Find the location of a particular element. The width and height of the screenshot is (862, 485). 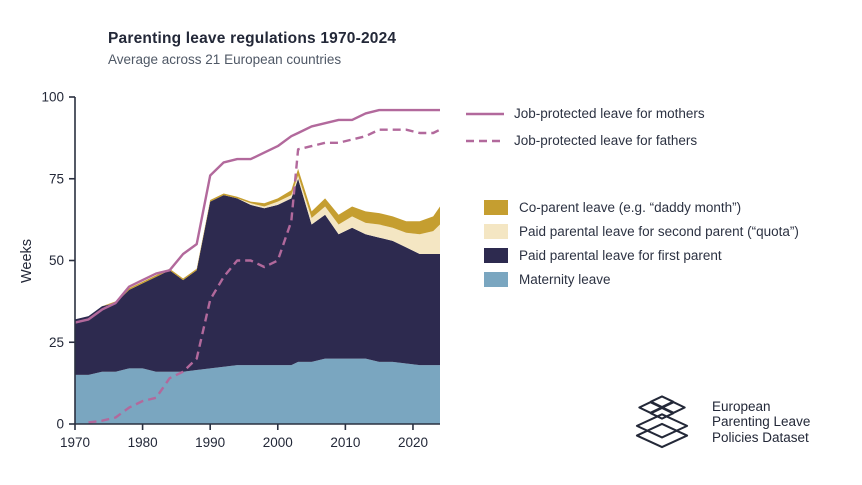

x-tick-label: 1990 is located at coordinates (210, 442).